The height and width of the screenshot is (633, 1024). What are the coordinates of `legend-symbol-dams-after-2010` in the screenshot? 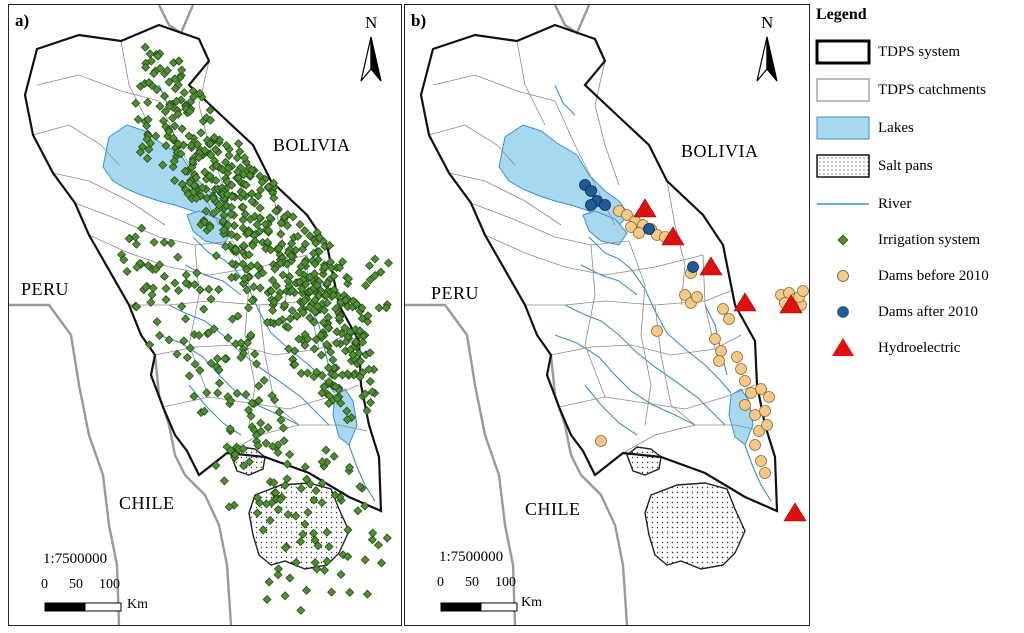 It's located at (843, 312).